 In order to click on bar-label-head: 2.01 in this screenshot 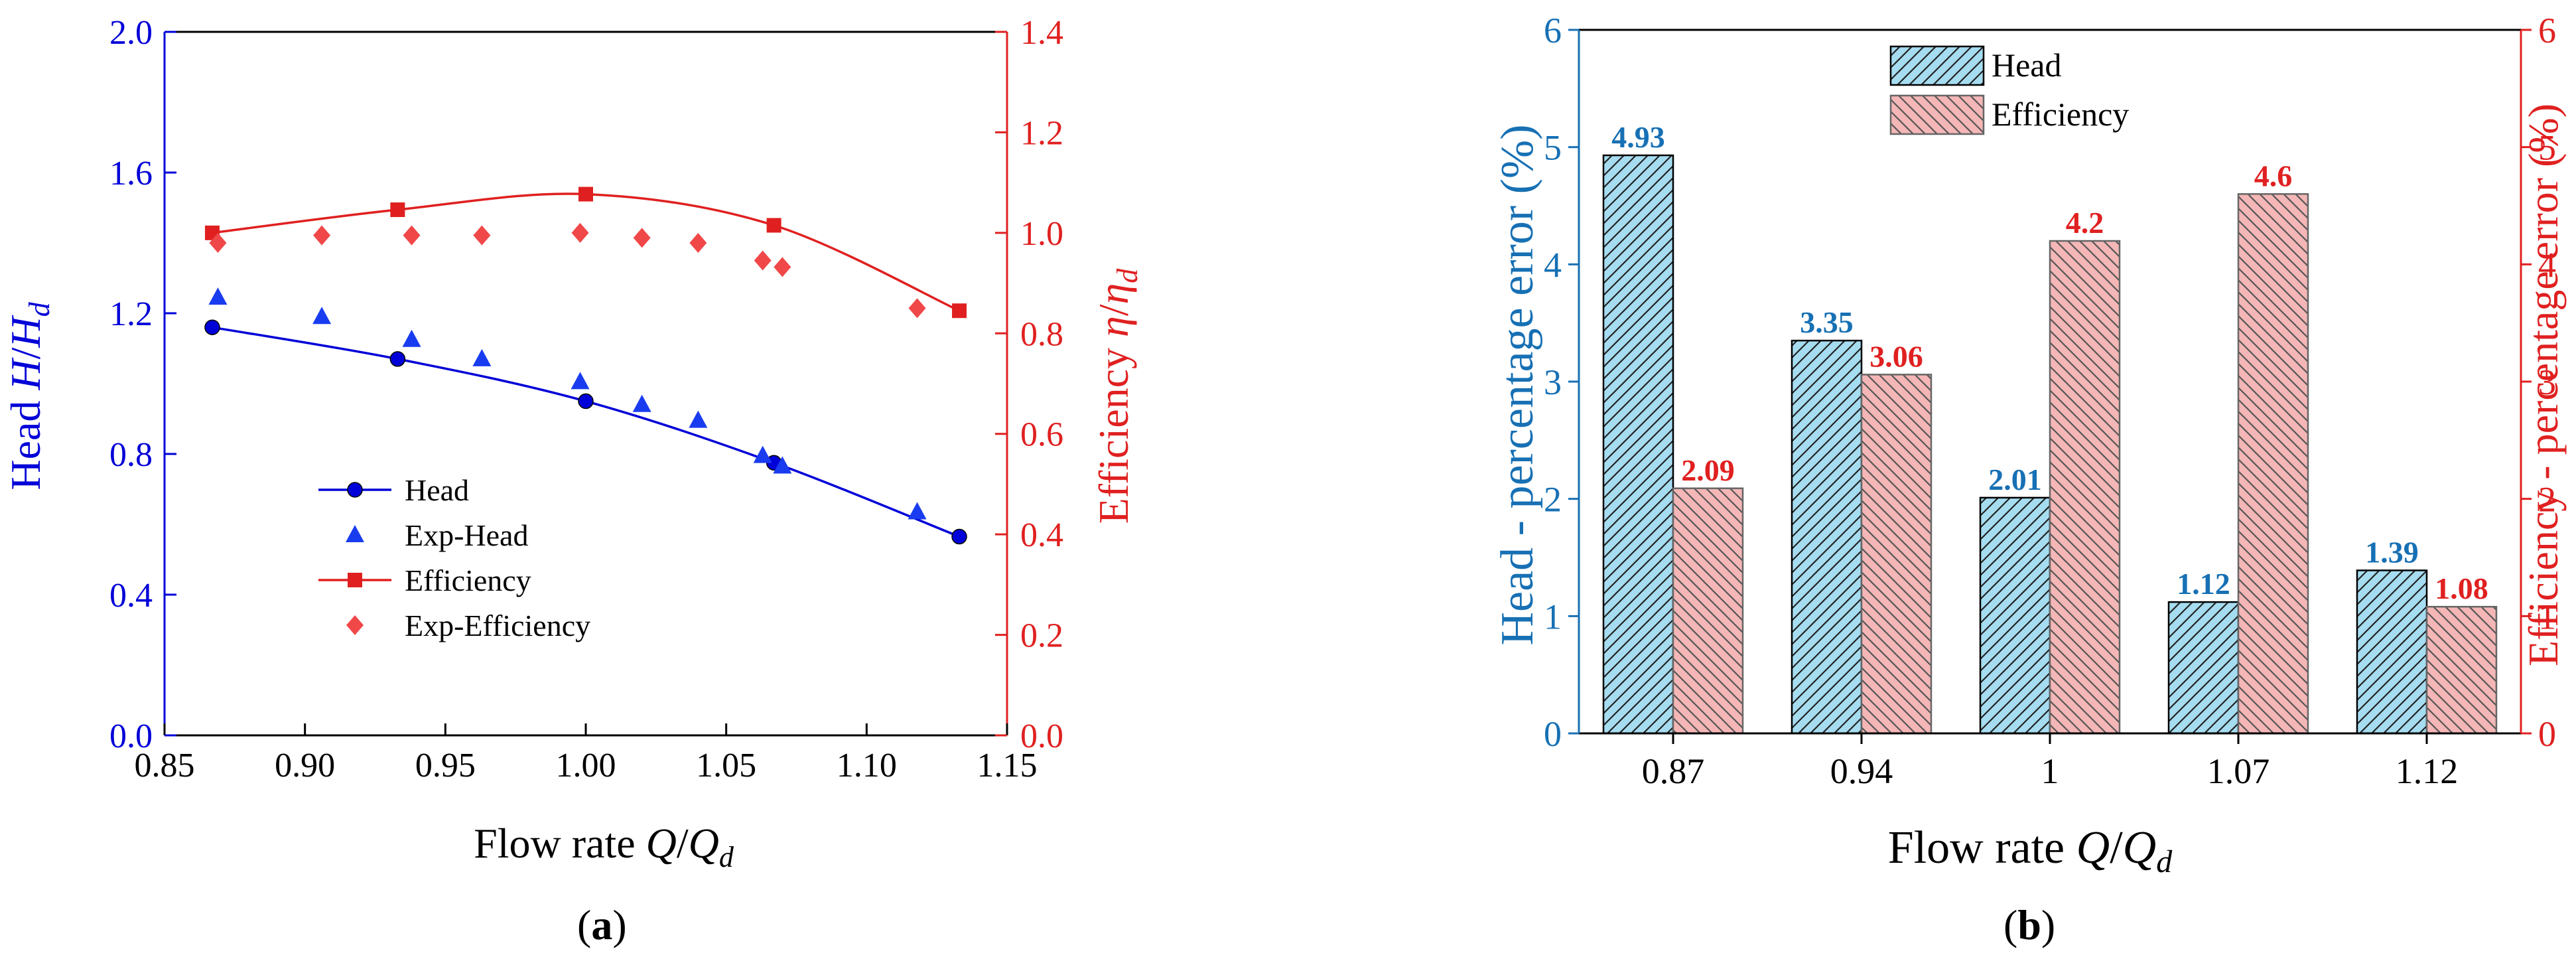, I will do `click(2015, 479)`.